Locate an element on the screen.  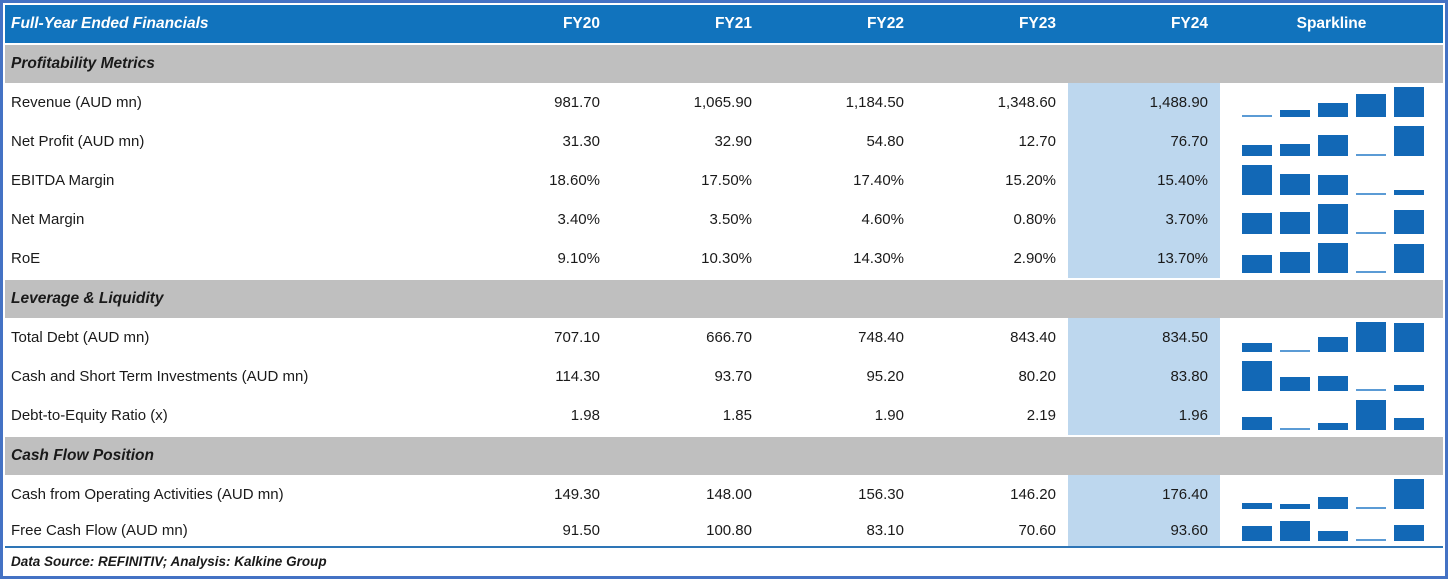
value-cell-fy24: 13.70% is located at coordinates (1144, 258).